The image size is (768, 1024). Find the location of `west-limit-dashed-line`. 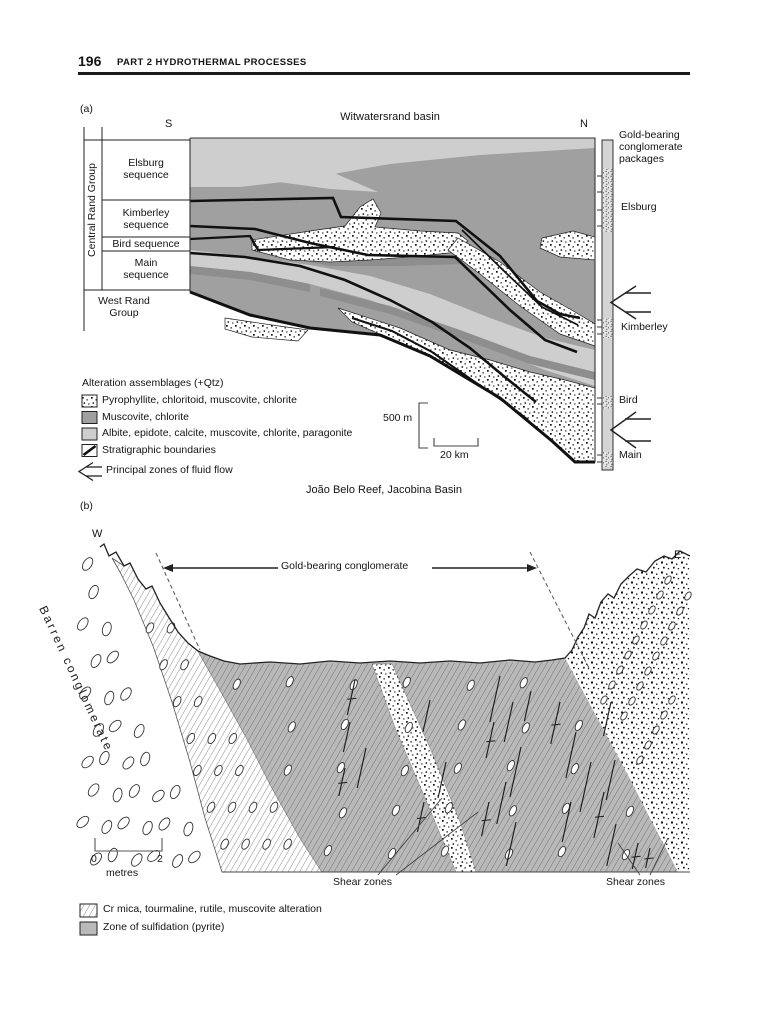

west-limit-dashed-line is located at coordinates (178, 601).